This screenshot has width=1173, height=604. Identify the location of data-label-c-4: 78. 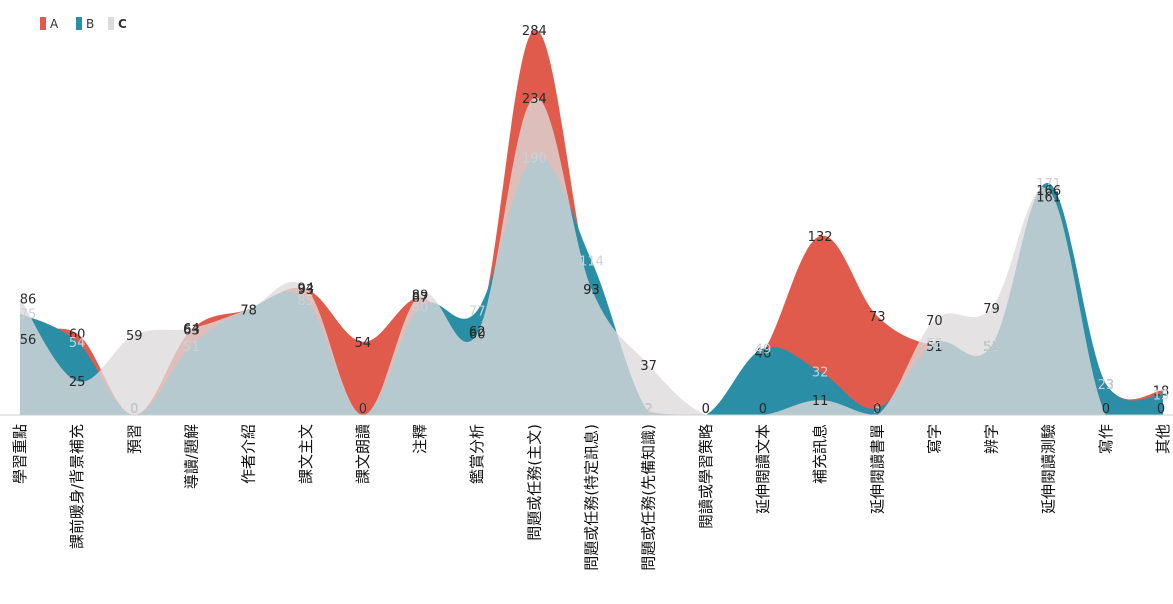
(248, 310).